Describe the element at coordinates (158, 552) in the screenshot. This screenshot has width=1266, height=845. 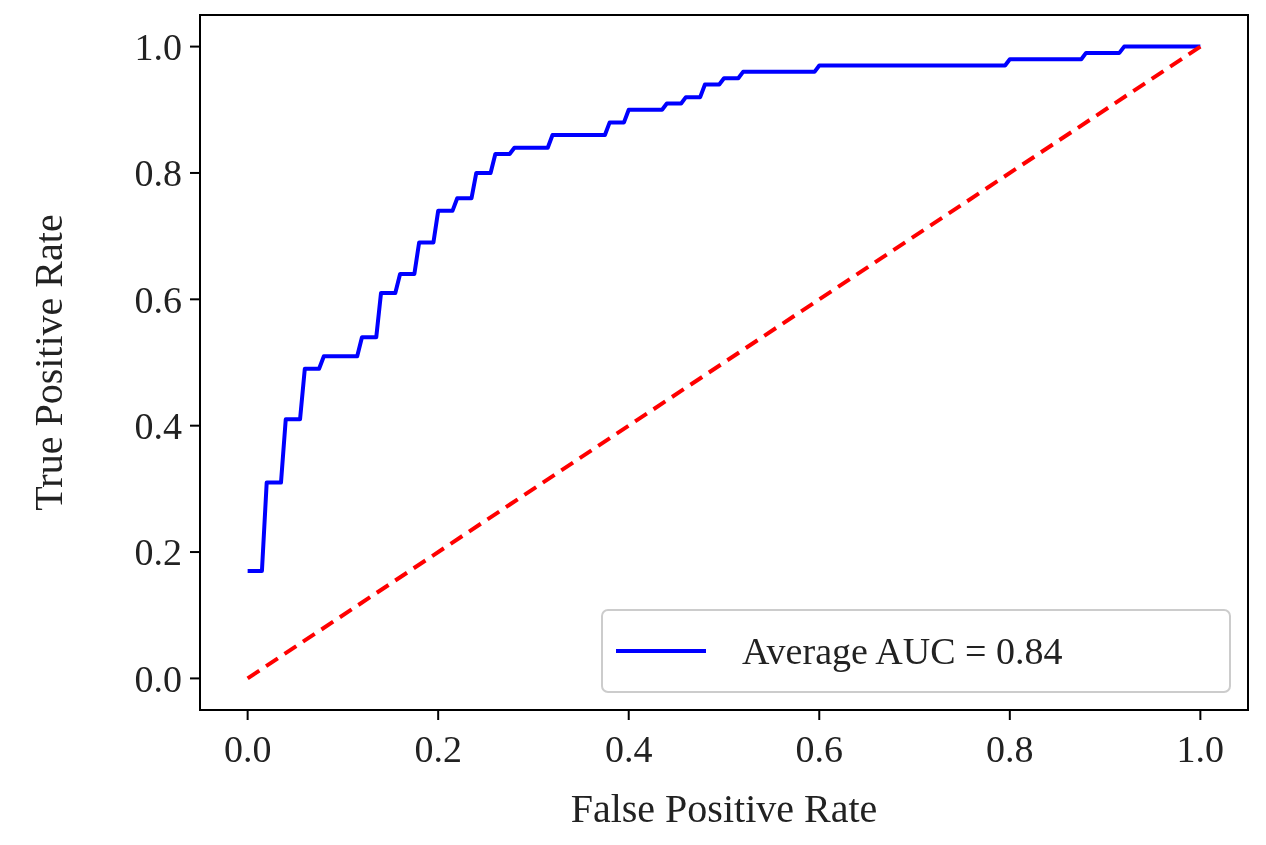
I see `y-tick-label: 0.2` at that location.